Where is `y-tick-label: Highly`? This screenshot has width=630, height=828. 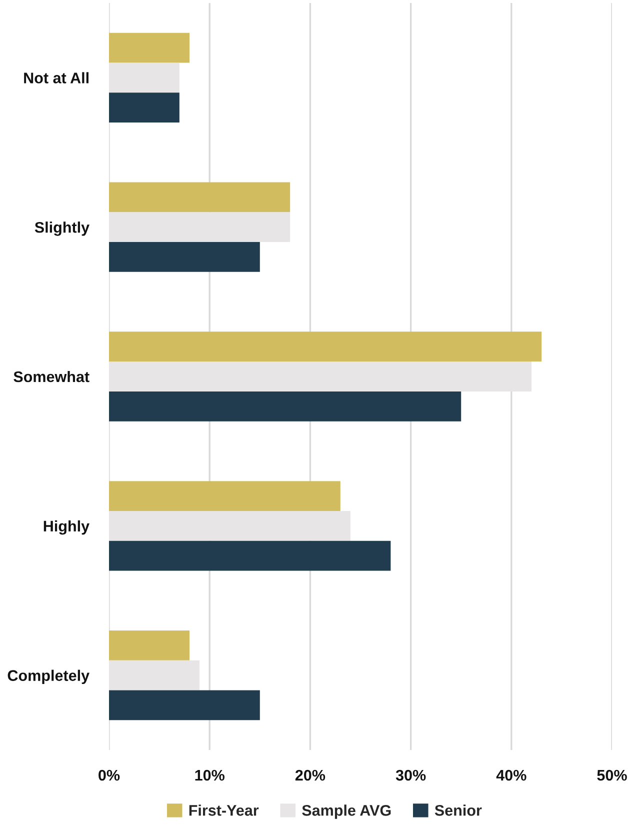
y-tick-label: Highly is located at coordinates (67, 527).